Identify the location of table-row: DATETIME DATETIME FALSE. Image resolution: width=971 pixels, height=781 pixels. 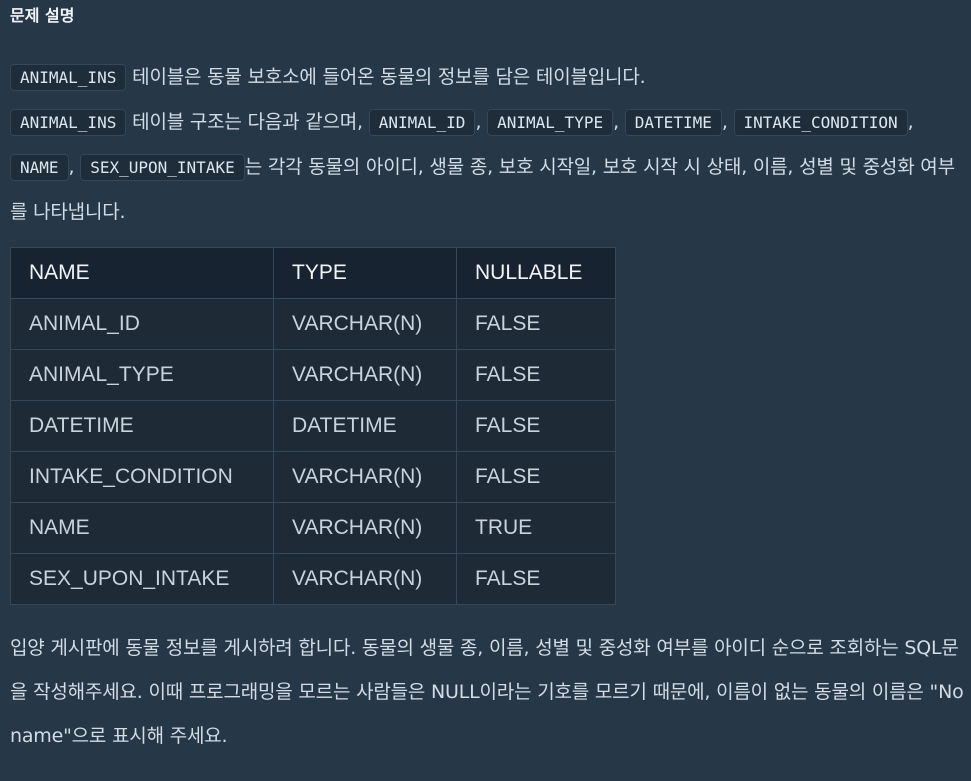
(313, 426).